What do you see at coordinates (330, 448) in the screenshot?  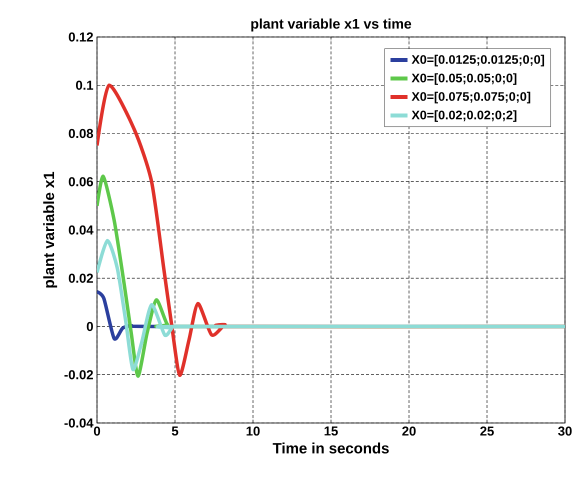 I see `x-axis-title: Time in seconds` at bounding box center [330, 448].